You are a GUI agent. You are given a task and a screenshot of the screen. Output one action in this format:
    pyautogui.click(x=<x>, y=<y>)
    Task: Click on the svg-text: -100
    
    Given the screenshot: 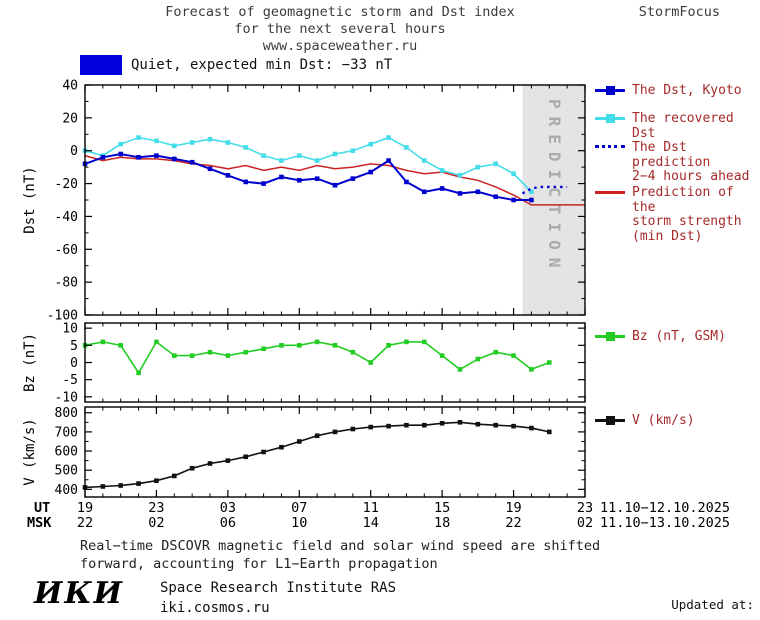 What is the action you would take?
    pyautogui.click(x=62, y=316)
    